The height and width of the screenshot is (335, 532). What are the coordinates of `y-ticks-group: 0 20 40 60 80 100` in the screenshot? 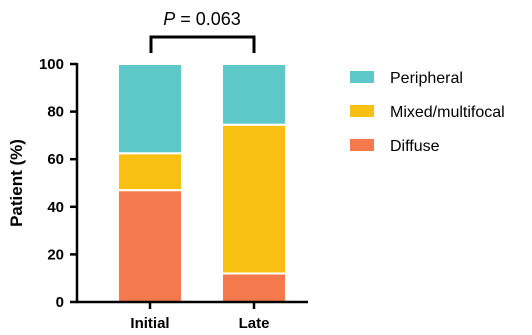 It's located at (58, 183).